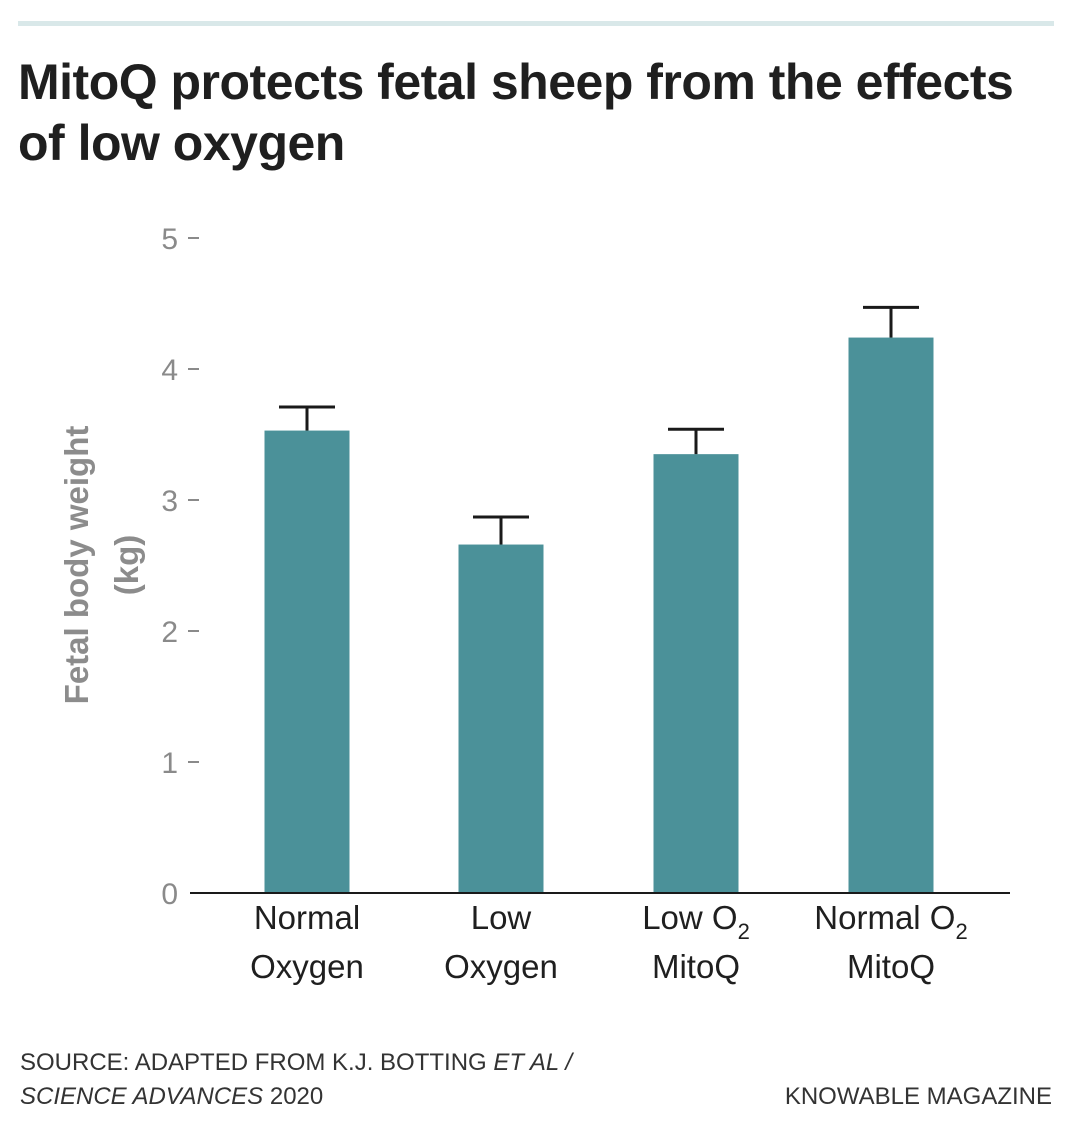 The height and width of the screenshot is (1124, 1072). I want to click on x-category-label: Low O2, so click(696, 921).